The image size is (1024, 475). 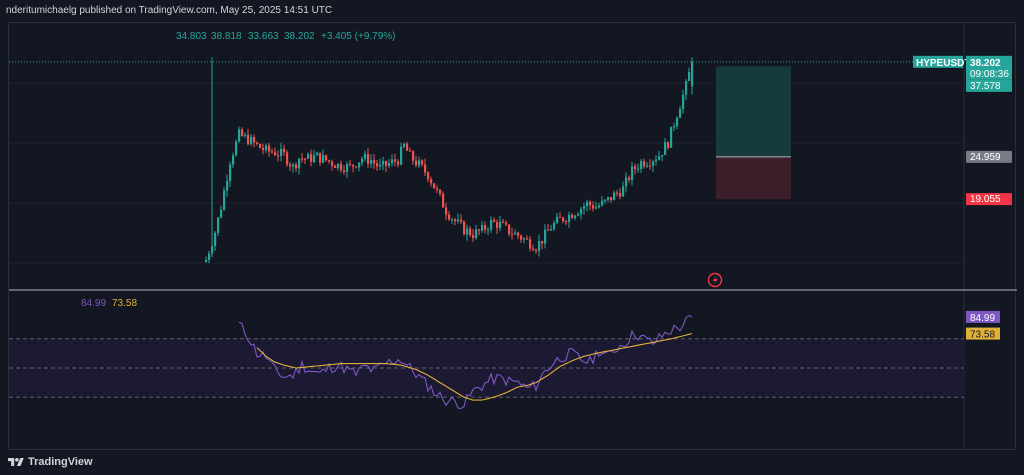 I want to click on rsi-line, so click(x=465, y=362).